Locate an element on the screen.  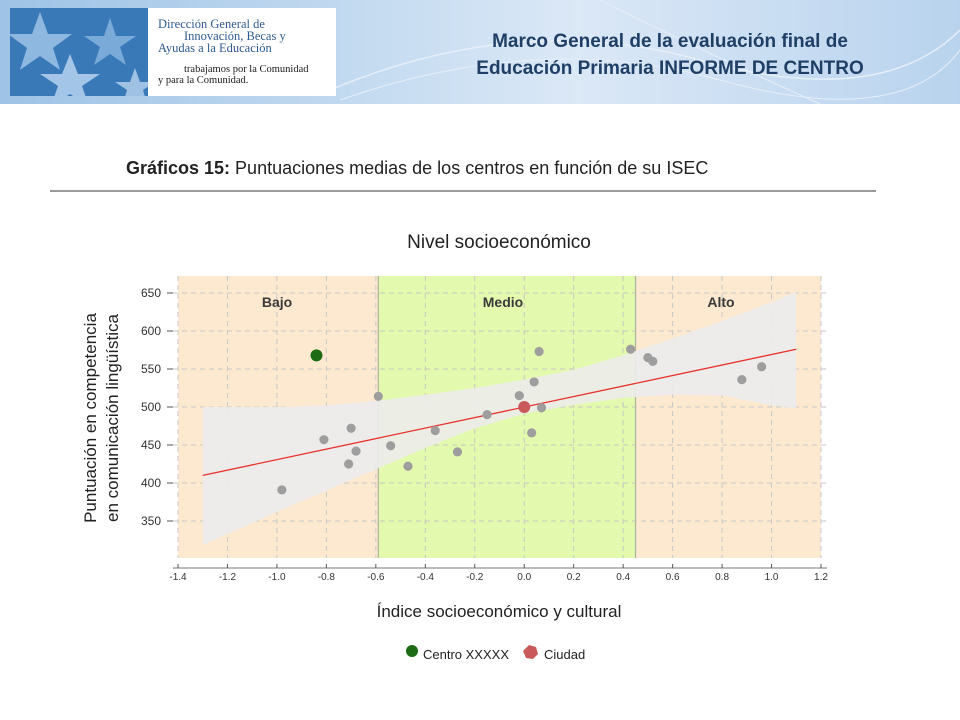
band-labels: Bajo Medio Alto is located at coordinates (498, 302).